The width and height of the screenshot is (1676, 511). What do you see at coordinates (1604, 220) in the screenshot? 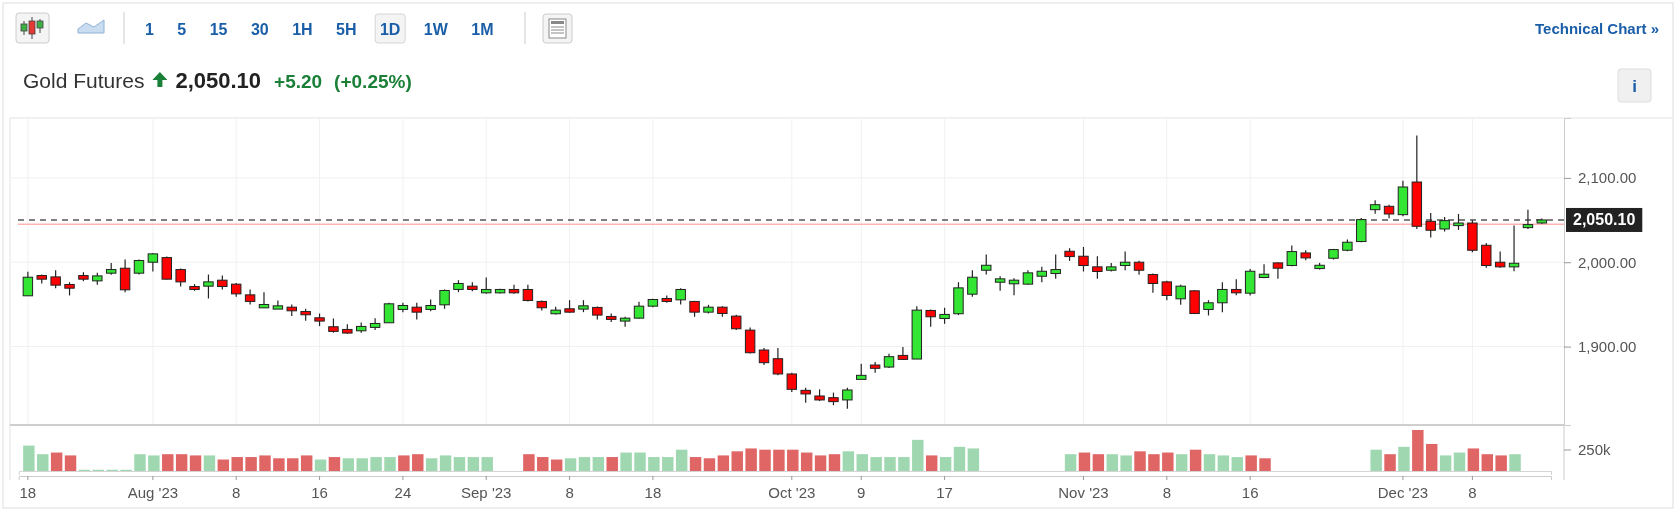
I see `ref-line-label: 2,050.10` at bounding box center [1604, 220].